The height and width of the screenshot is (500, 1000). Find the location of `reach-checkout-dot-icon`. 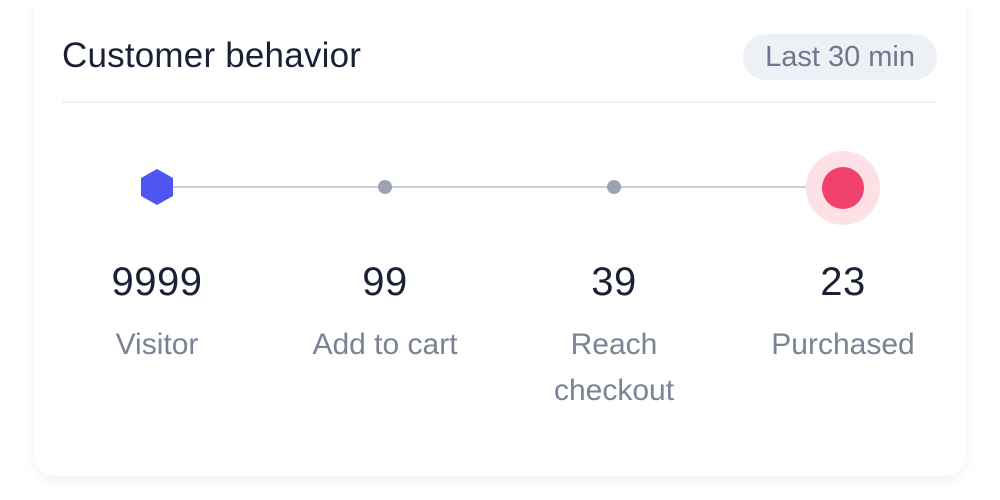

reach-checkout-dot-icon is located at coordinates (614, 187).